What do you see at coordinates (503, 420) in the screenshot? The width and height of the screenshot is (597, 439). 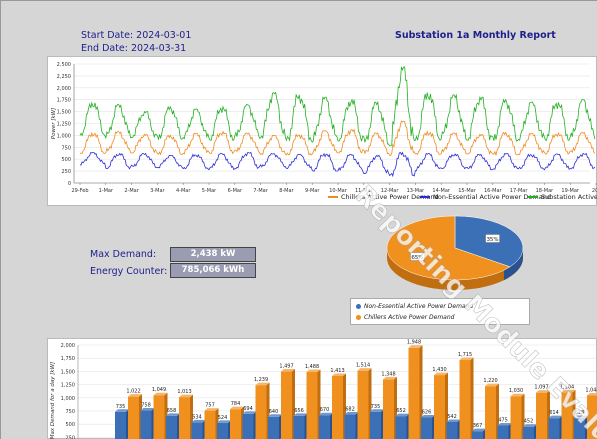 I see `bar-value-label-non-essential: 475` at bounding box center [503, 420].